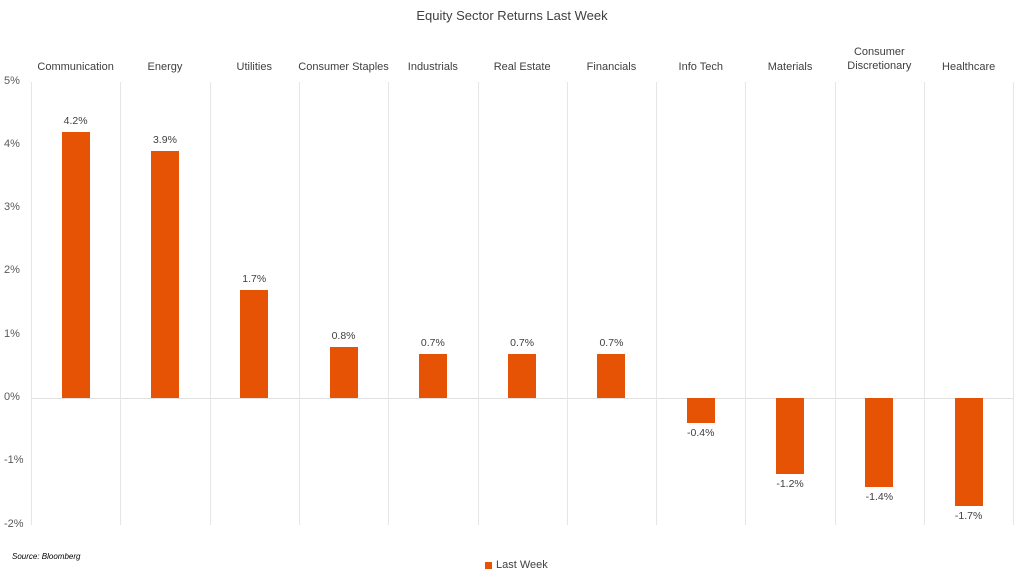 This screenshot has height=580, width=1024. I want to click on category-label: Info Tech, so click(700, 67).